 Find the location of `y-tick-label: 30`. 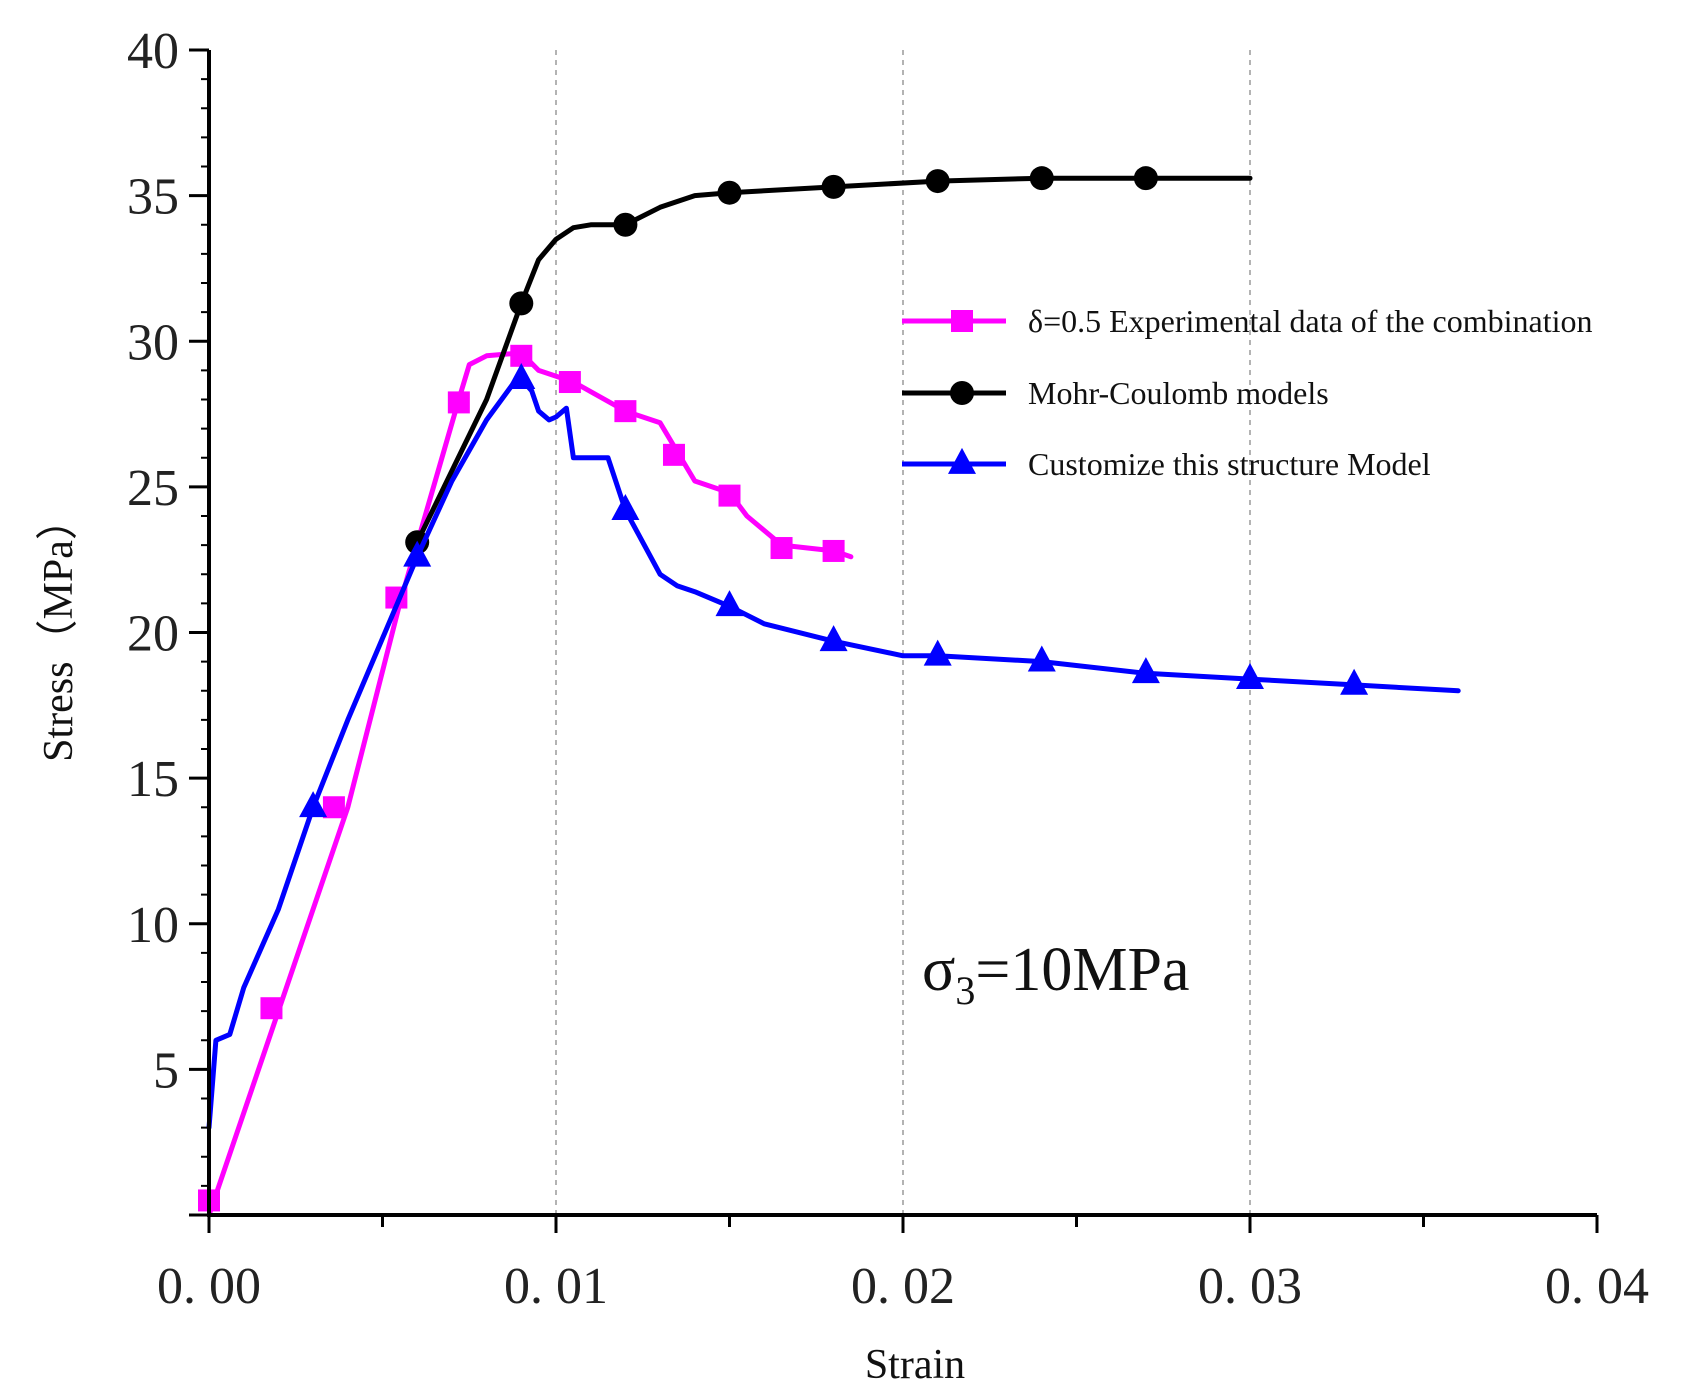

y-tick-label: 30 is located at coordinates (153, 342).